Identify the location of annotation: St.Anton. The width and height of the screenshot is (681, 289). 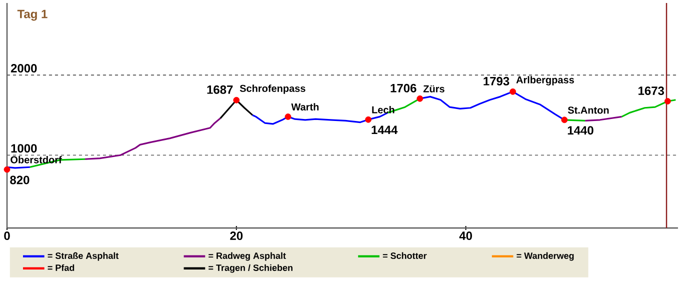
(588, 110).